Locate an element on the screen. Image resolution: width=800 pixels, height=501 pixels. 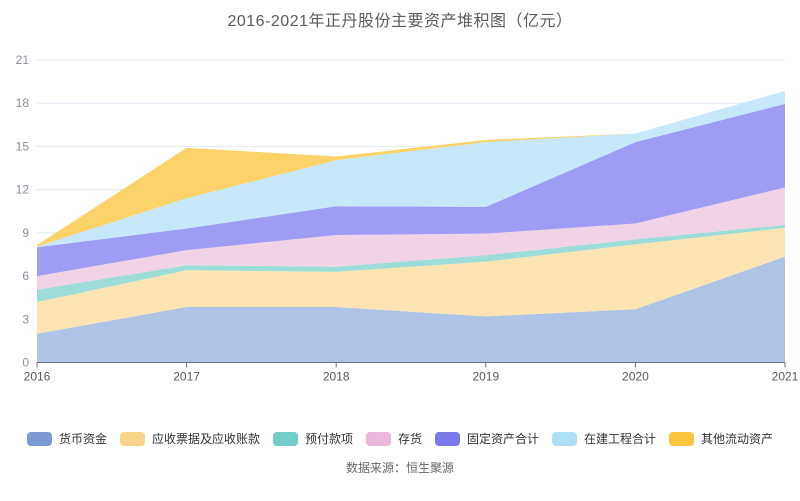
legend-label: 预付款项 is located at coordinates (328, 439).